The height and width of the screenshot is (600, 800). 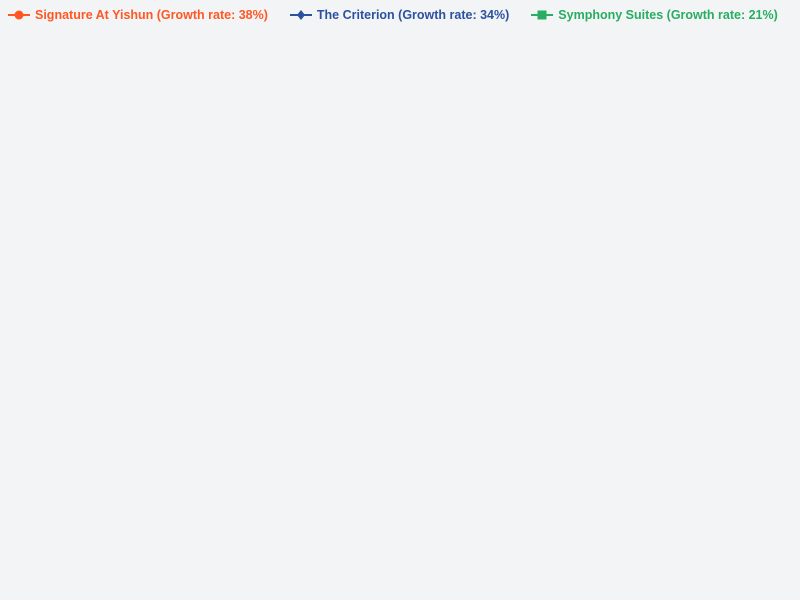 What do you see at coordinates (333, 578) in the screenshot?
I see `x-tick-label: Q1 2023` at bounding box center [333, 578].